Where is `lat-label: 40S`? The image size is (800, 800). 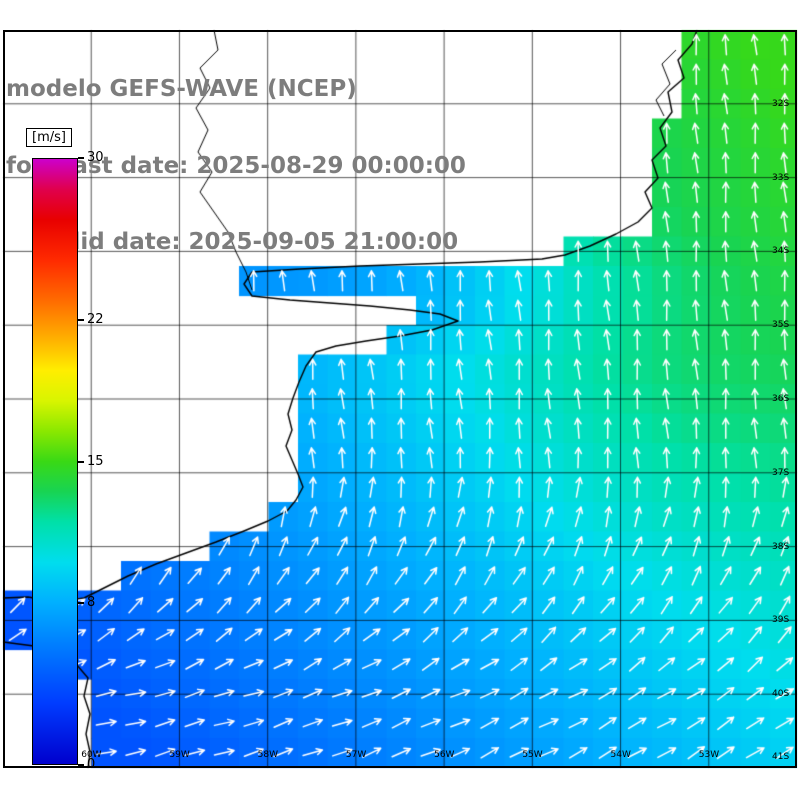 lat-label: 40S is located at coordinates (781, 694).